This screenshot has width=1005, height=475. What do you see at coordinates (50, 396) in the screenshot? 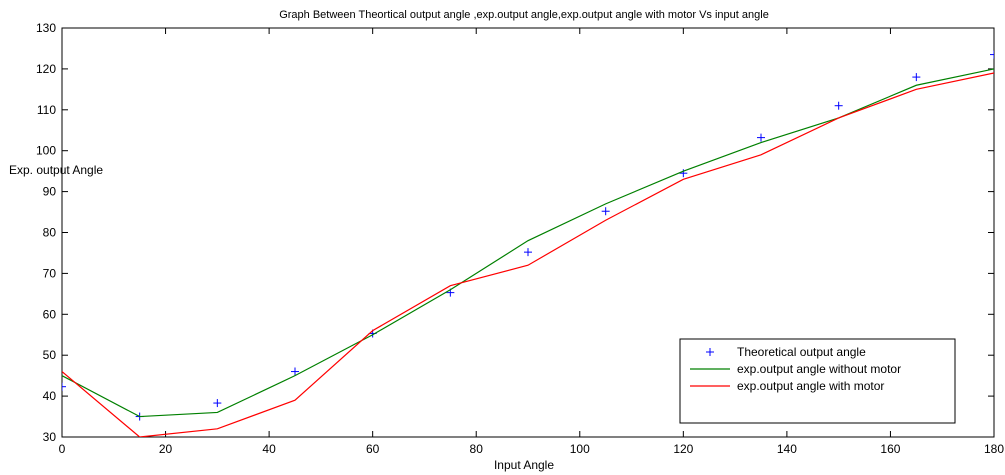
I see `y-tick-label: 40` at bounding box center [50, 396].